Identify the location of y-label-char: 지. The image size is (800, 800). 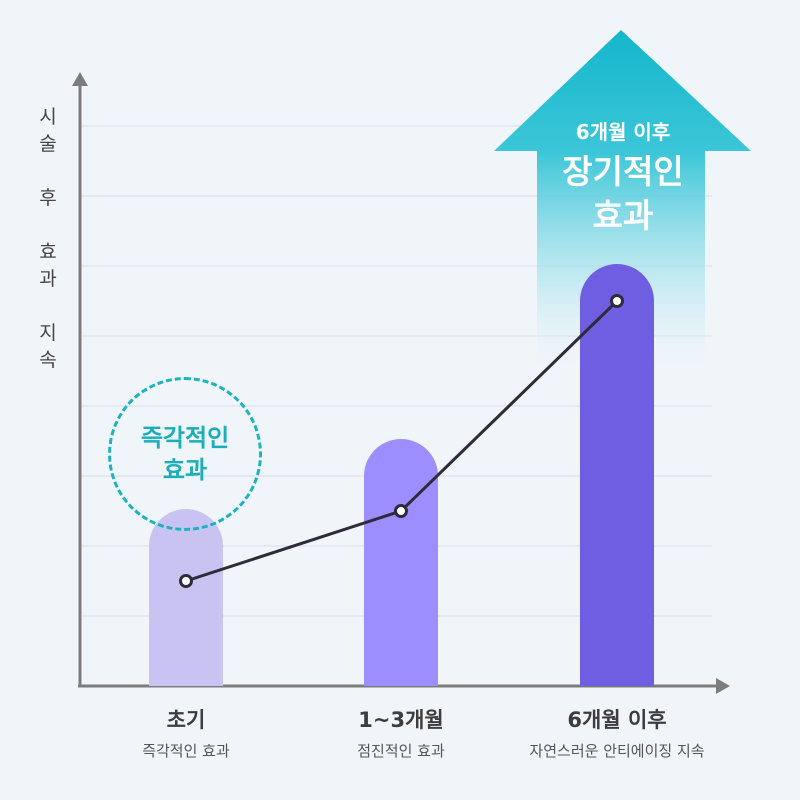
(48, 333).